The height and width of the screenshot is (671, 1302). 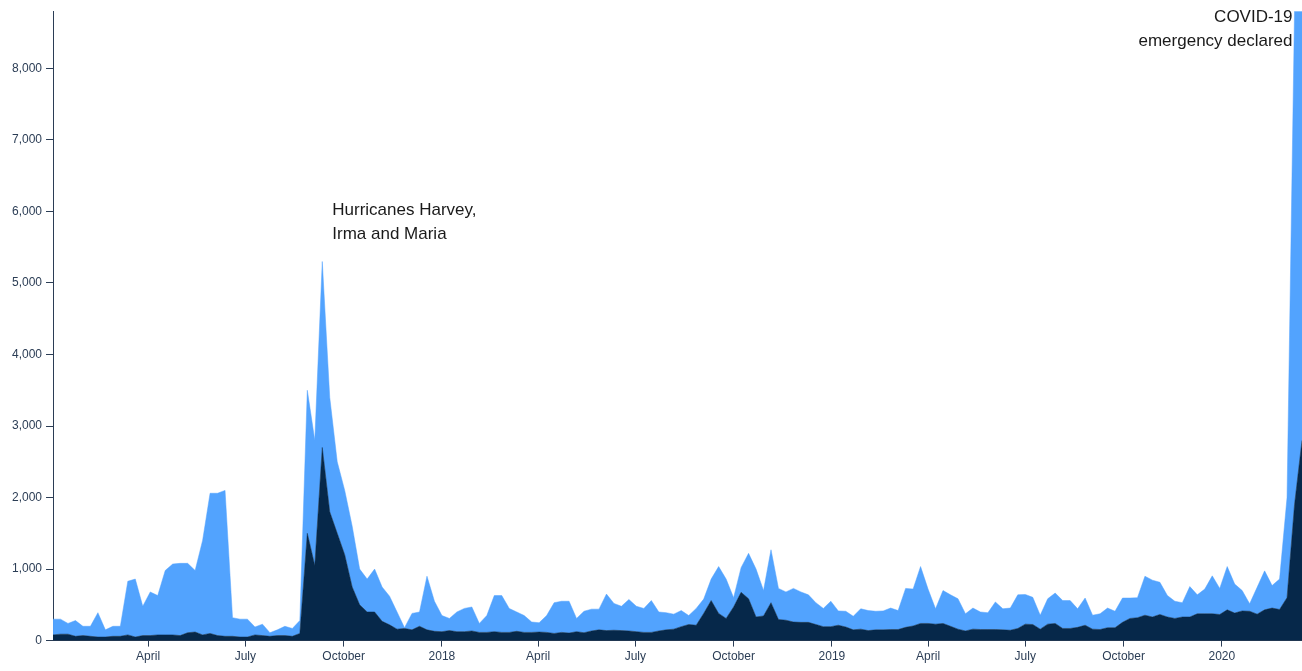 I want to click on y-tick-label: 7,000, so click(x=27, y=139).